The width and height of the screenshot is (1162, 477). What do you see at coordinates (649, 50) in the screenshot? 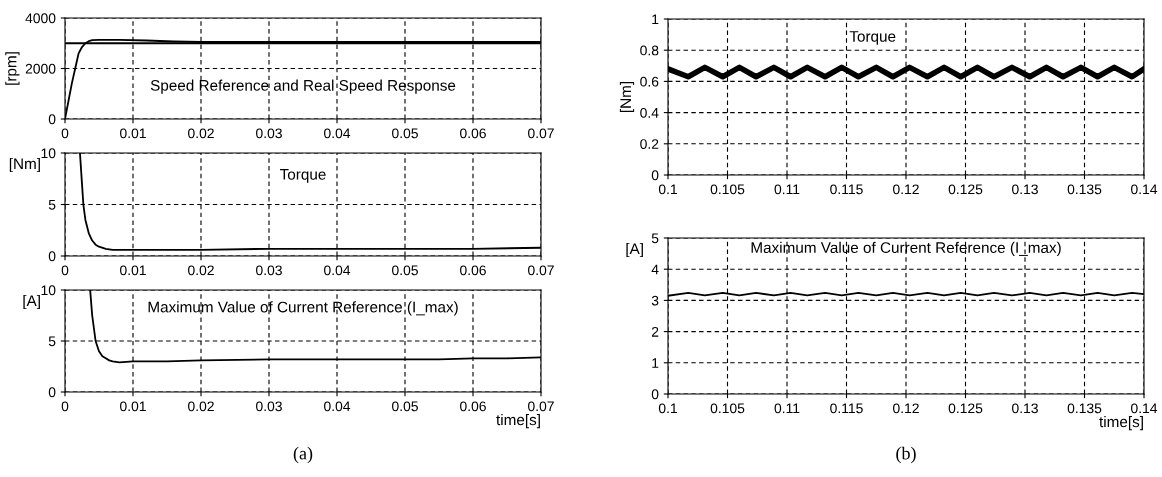
I see `y-tick-label: 0.8` at bounding box center [649, 50].